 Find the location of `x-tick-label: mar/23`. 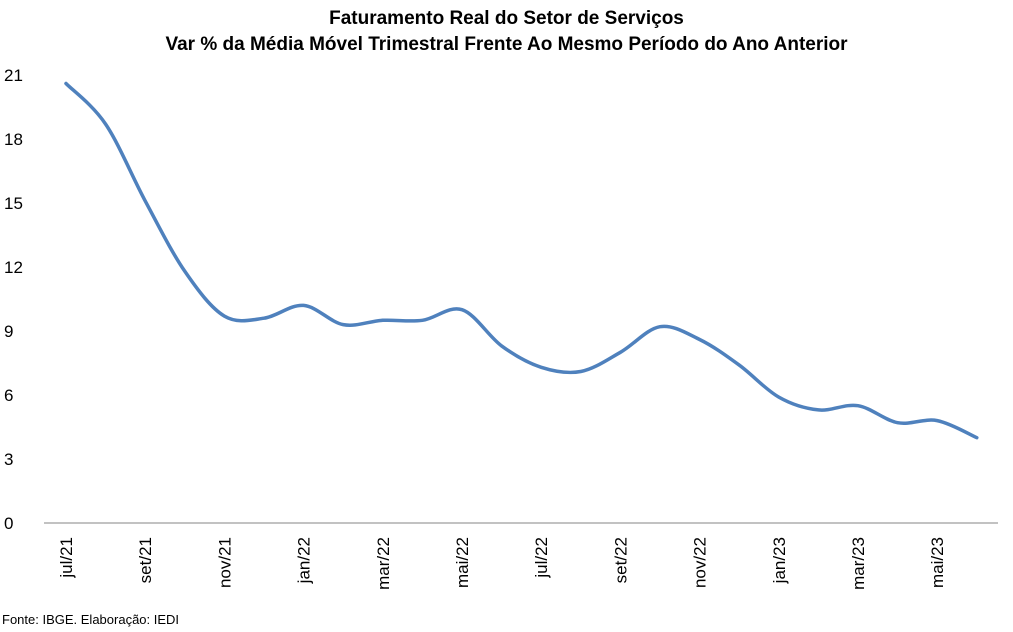

x-tick-label: mar/23 is located at coordinates (858, 563).